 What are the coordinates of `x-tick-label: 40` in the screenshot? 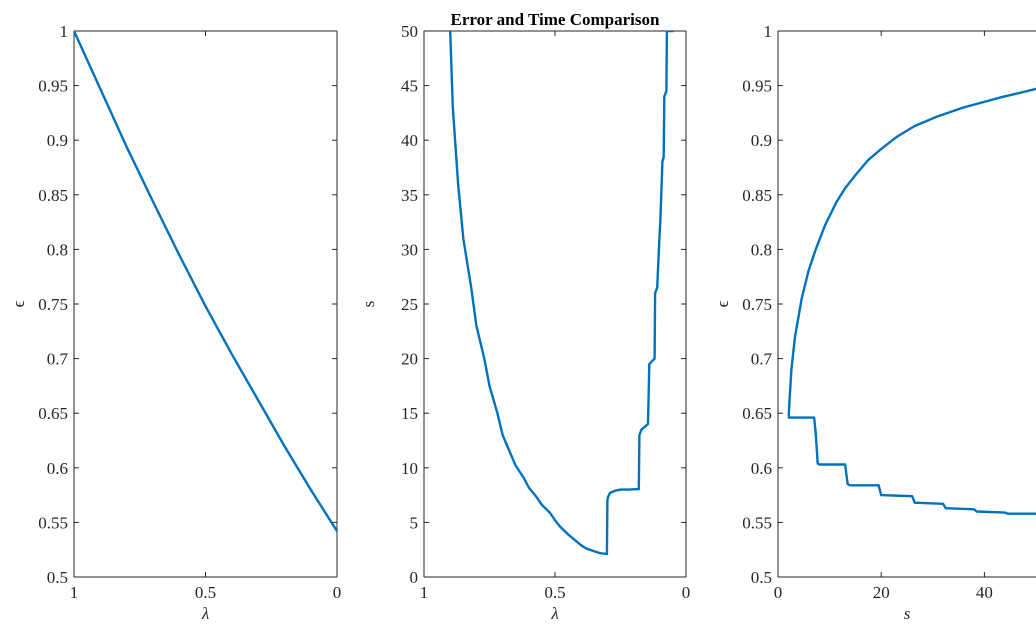 It's located at (984, 592).